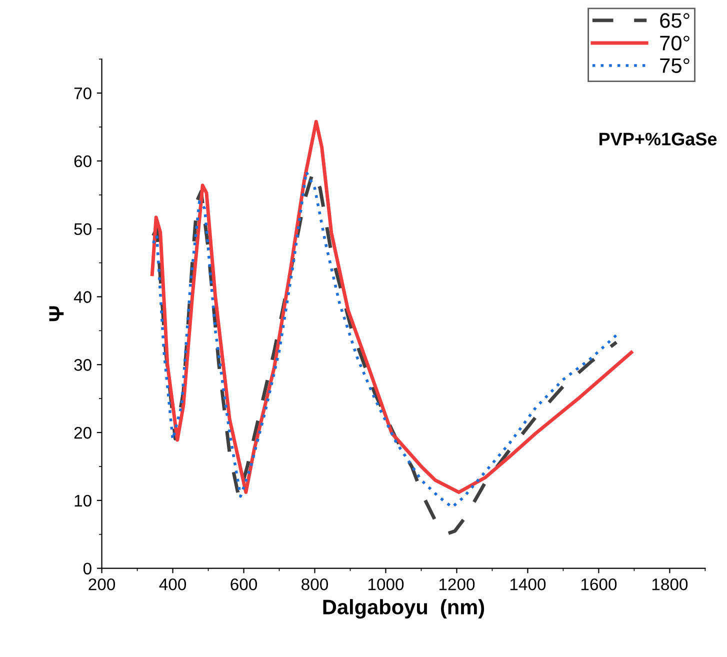 The height and width of the screenshot is (657, 727). Describe the element at coordinates (315, 584) in the screenshot. I see `x-tick-label: 800` at that location.